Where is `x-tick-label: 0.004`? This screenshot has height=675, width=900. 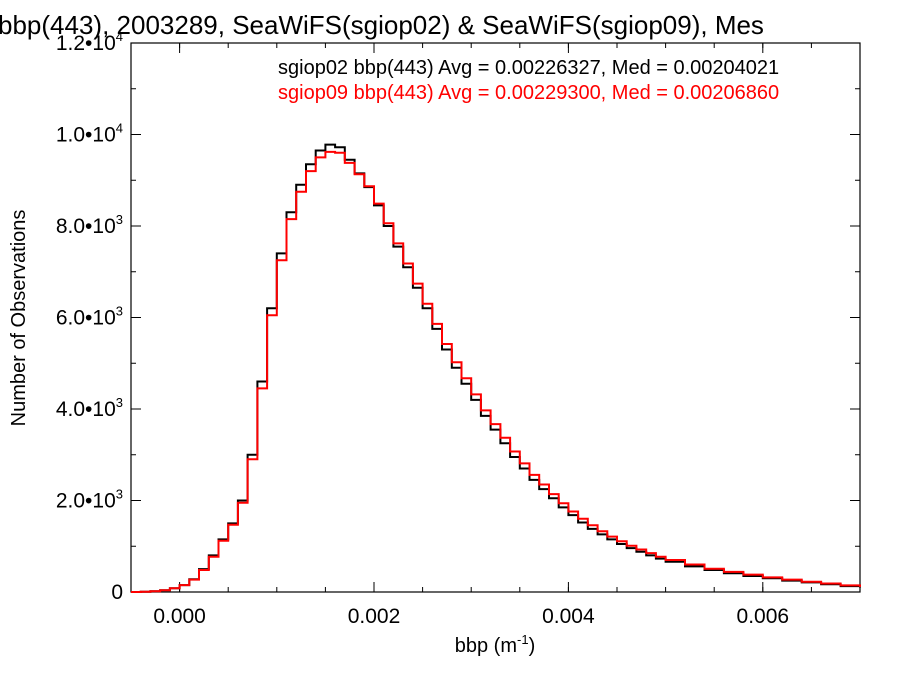 x-tick-label: 0.004 is located at coordinates (568, 616).